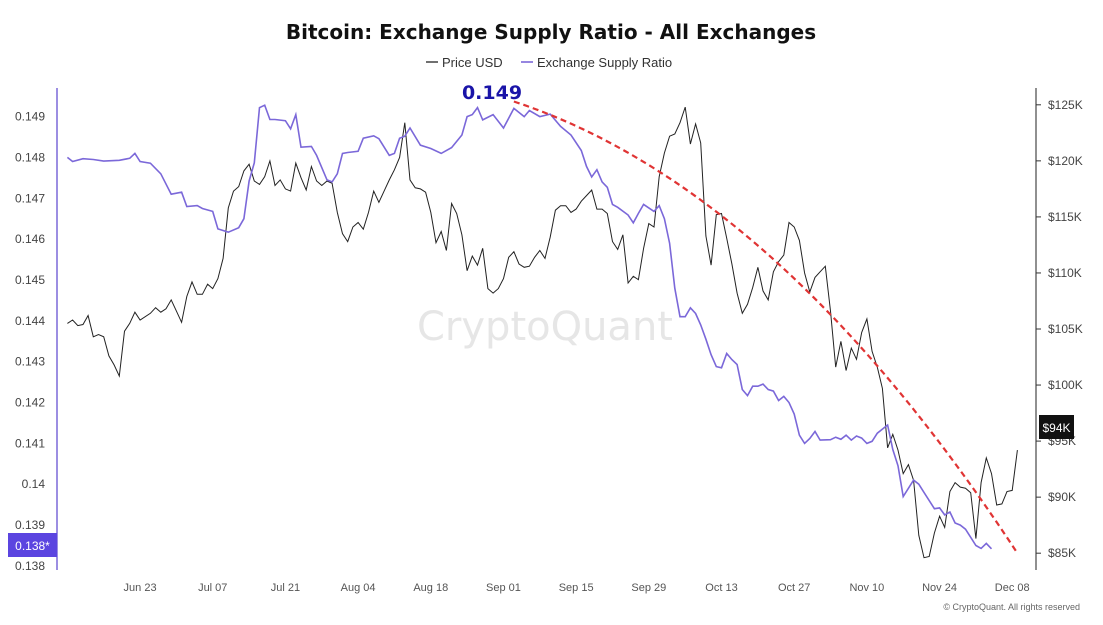  What do you see at coordinates (1065, 161) in the screenshot?
I see `right-tick-label: $120K` at bounding box center [1065, 161].